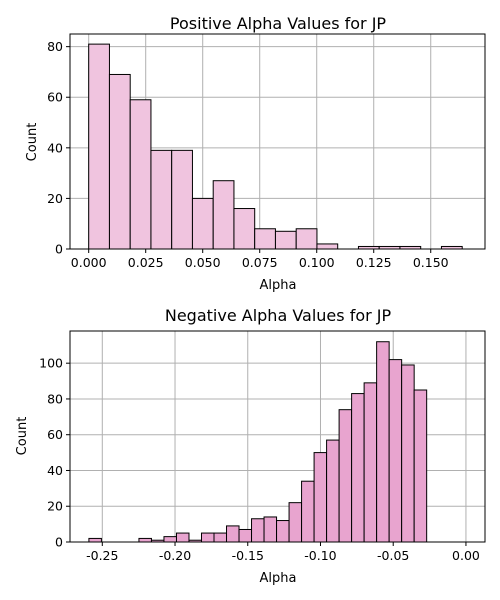 Image resolution: width=500 pixels, height=600 pixels. I want to click on x-tick-label: 0.050, so click(203, 262).